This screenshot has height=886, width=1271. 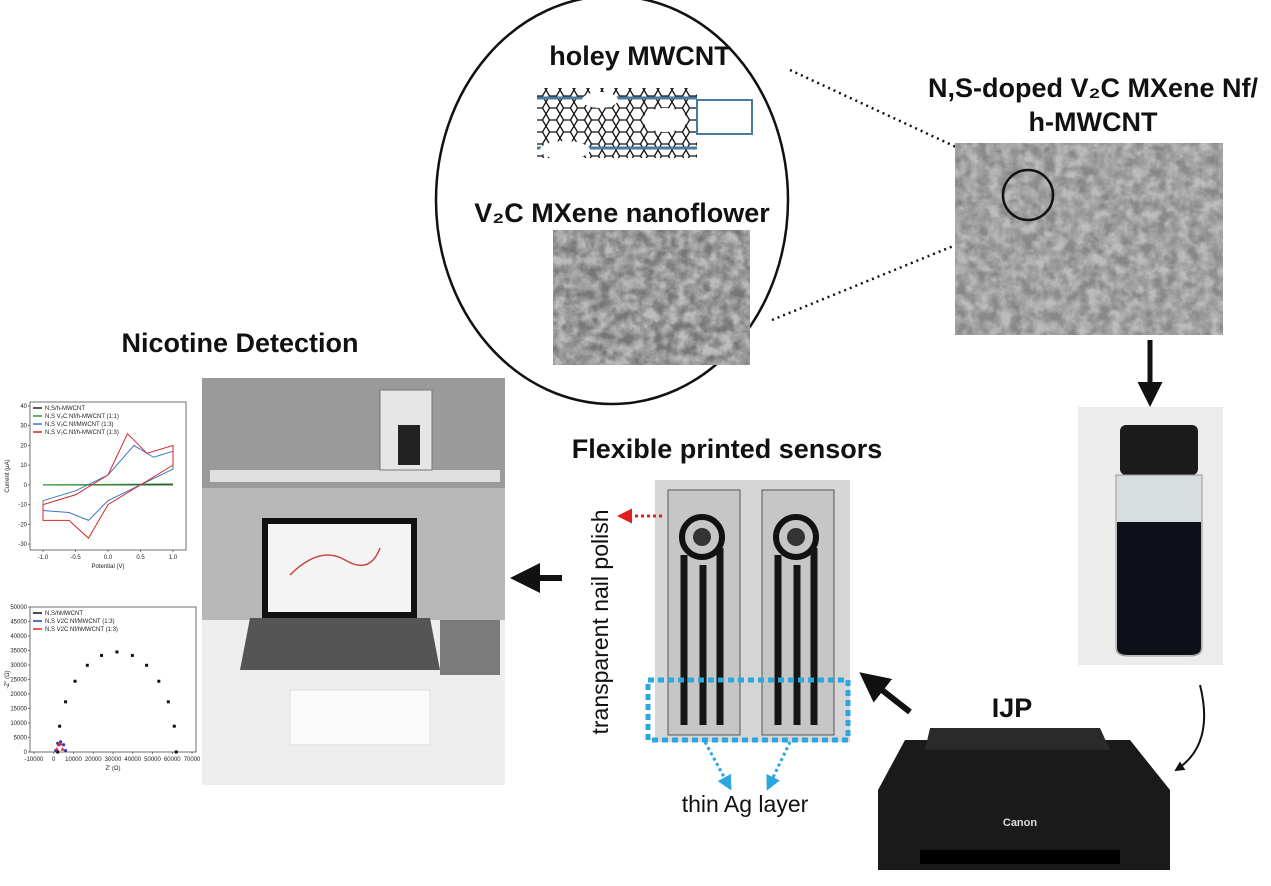 I want to click on x-tick-label: 0, so click(x=54, y=760).